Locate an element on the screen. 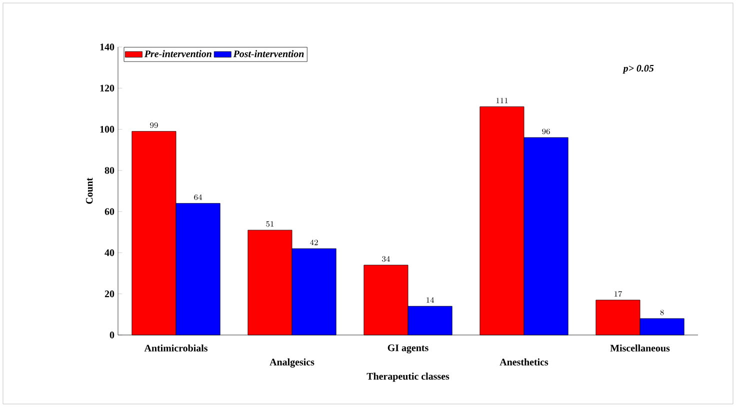 The height and width of the screenshot is (407, 736). x-tick-label: GI agents is located at coordinates (408, 349).